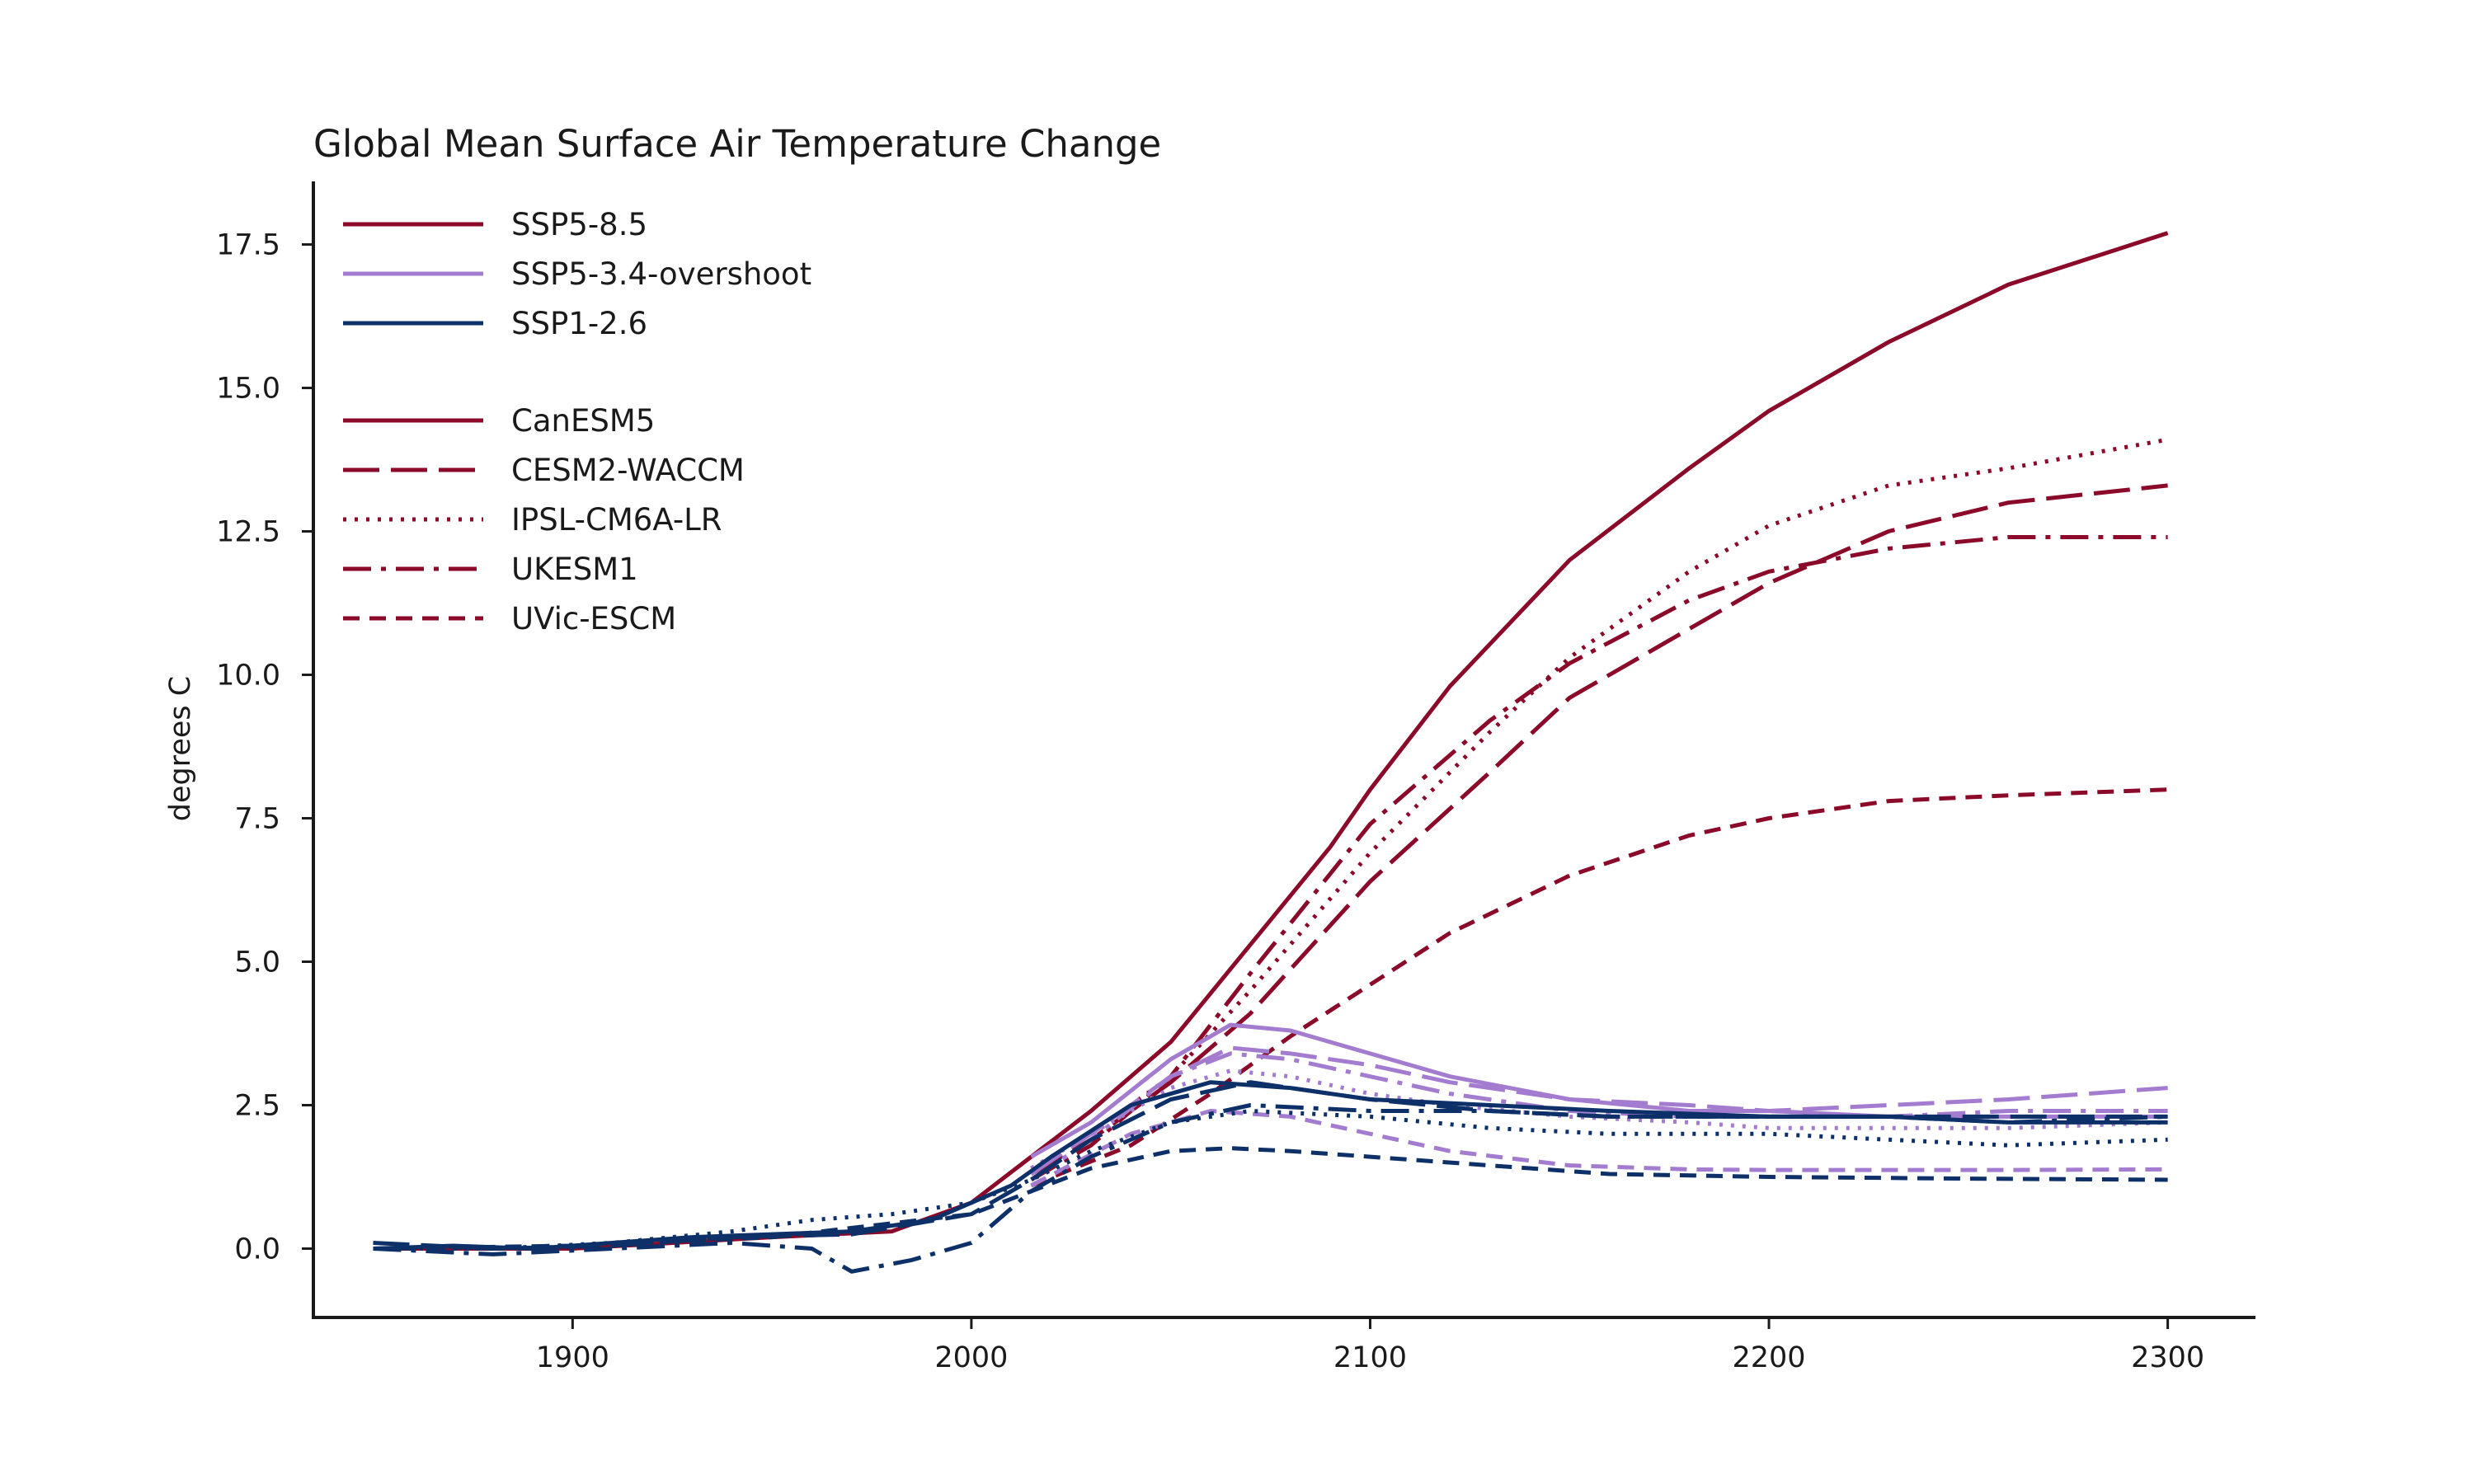 The image size is (2474, 1484). Describe the element at coordinates (264, 747) in the screenshot. I see `y-ticks: 0.0 2.5 5.0 7.5 10.0 12.5 15.0 17.5` at that location.